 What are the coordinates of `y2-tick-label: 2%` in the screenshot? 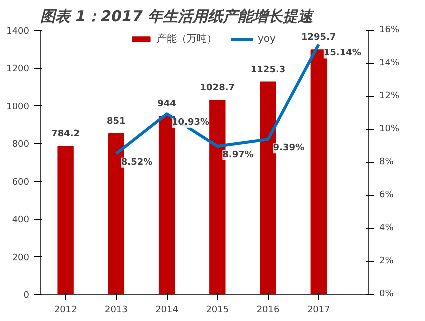 It's located at (387, 261).